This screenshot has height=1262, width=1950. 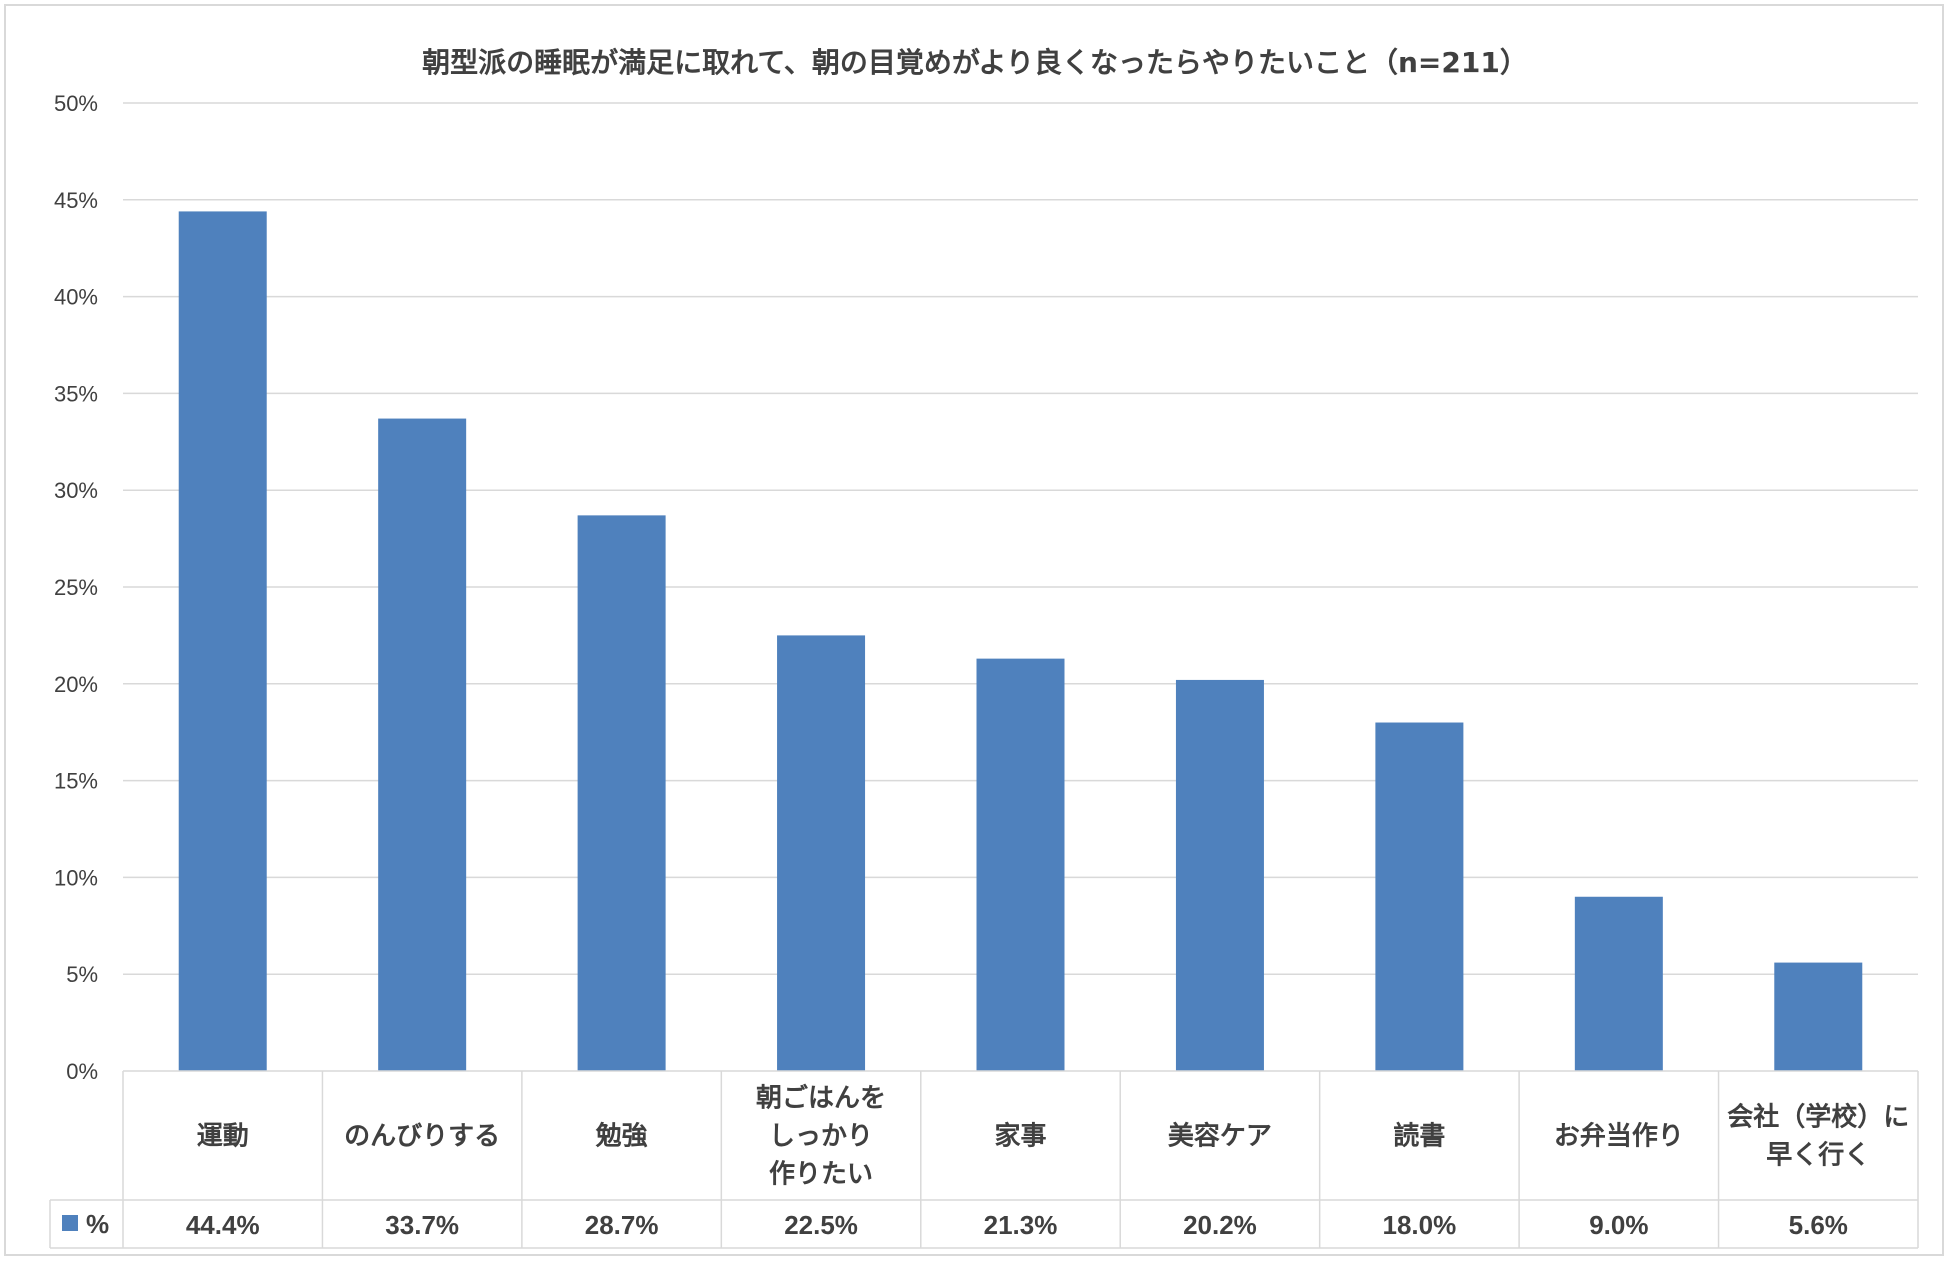 I want to click on data-label: 28.7%, so click(x=622, y=1225).